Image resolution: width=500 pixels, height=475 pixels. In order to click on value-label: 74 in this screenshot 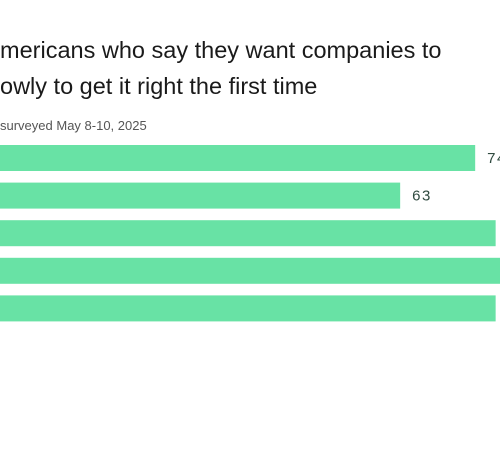, I will do `click(493, 158)`.